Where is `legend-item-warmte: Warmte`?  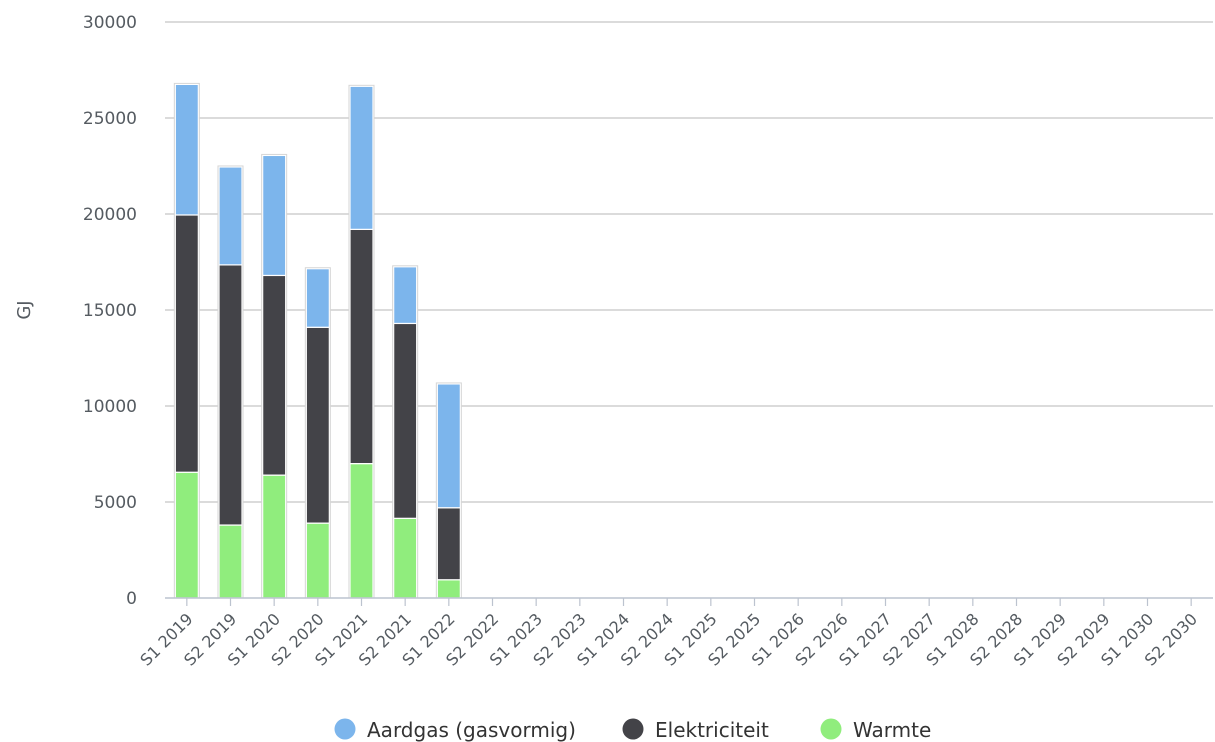 legend-item-warmte: Warmte is located at coordinates (876, 730).